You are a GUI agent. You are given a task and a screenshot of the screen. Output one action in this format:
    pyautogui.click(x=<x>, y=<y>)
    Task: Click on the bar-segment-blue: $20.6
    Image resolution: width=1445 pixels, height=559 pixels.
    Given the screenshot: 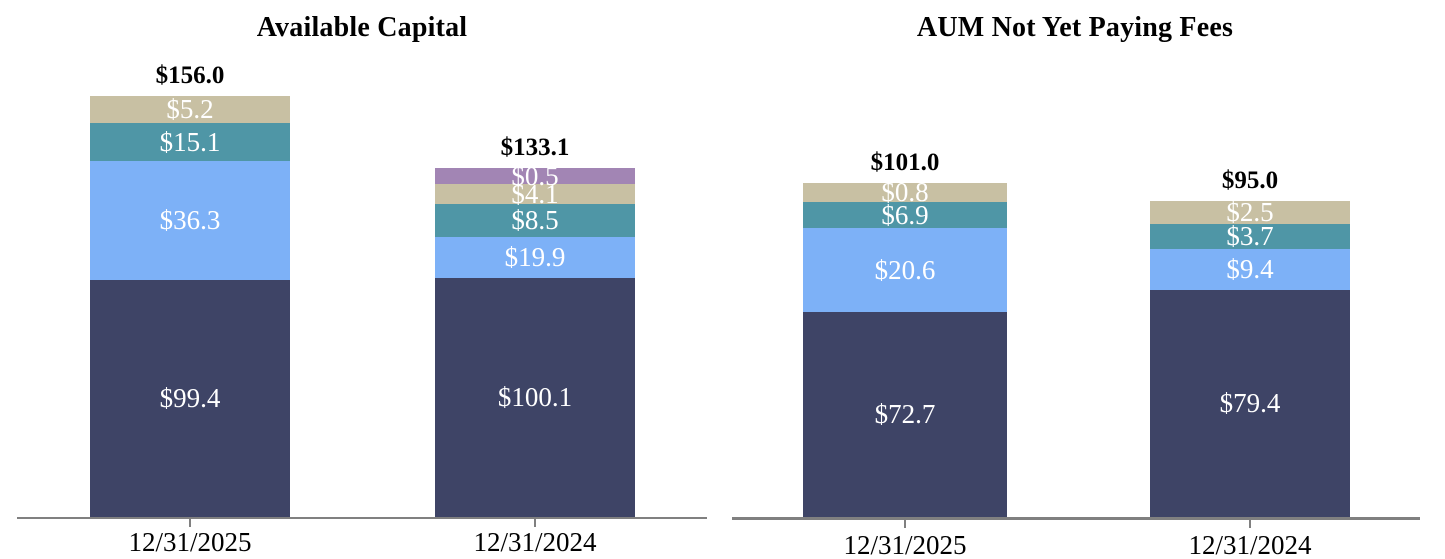 What is the action you would take?
    pyautogui.click(x=905, y=270)
    